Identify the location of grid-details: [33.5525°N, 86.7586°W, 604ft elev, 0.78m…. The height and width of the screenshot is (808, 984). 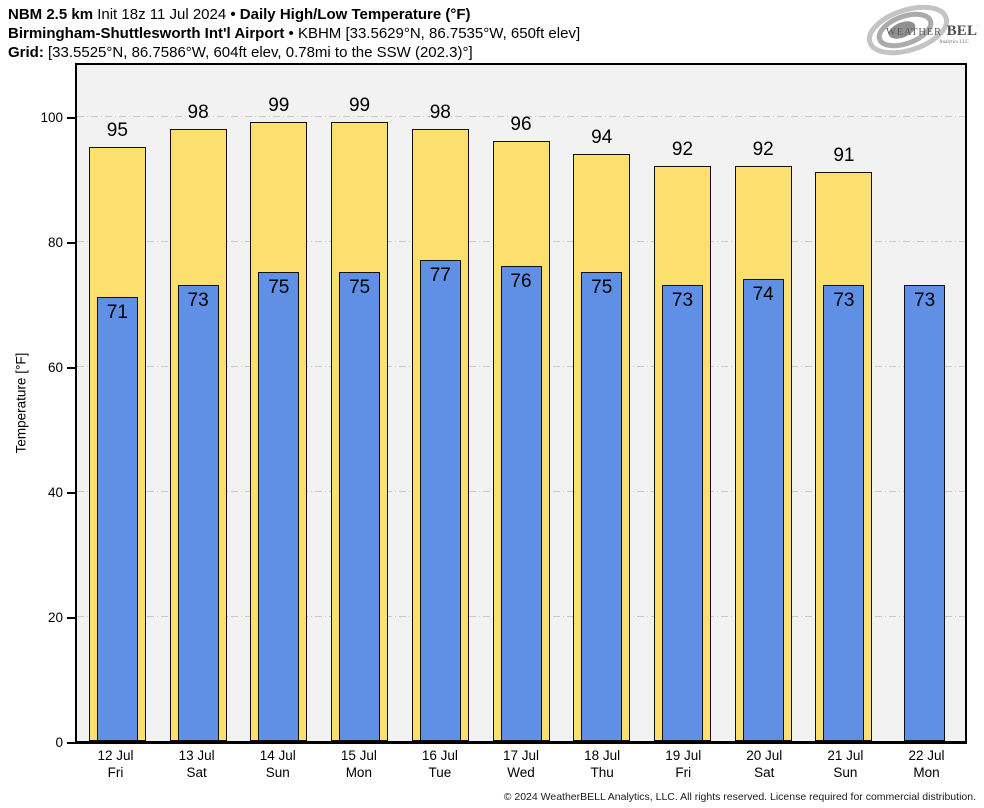
(260, 52).